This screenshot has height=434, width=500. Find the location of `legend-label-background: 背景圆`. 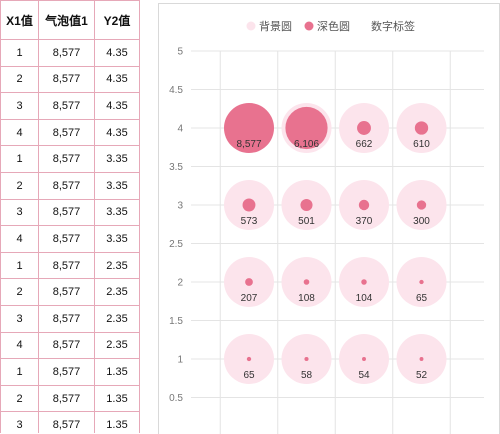

legend-label-background: 背景圆 is located at coordinates (275, 26).